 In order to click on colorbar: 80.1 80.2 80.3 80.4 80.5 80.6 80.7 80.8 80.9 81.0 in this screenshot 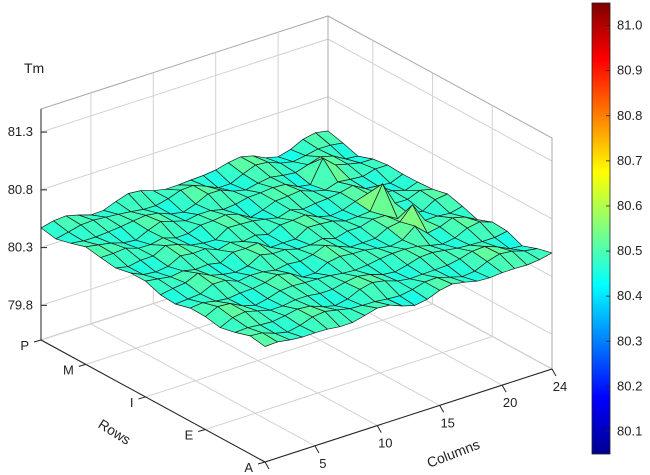, I will do `click(616, 228)`.